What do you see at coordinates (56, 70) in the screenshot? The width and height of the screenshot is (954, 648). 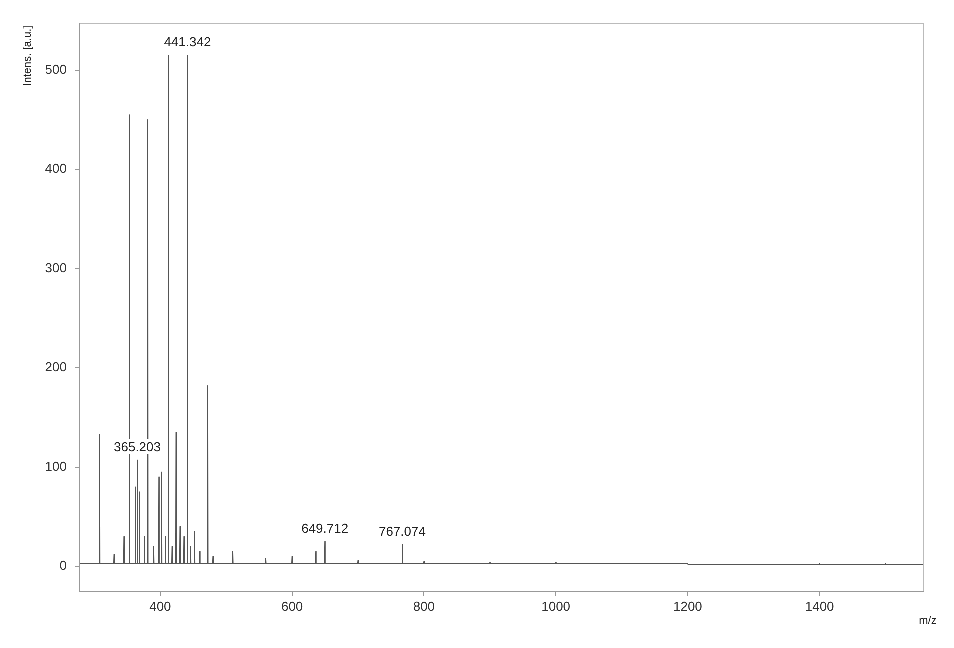 I see `y-tick-label: 500` at bounding box center [56, 70].